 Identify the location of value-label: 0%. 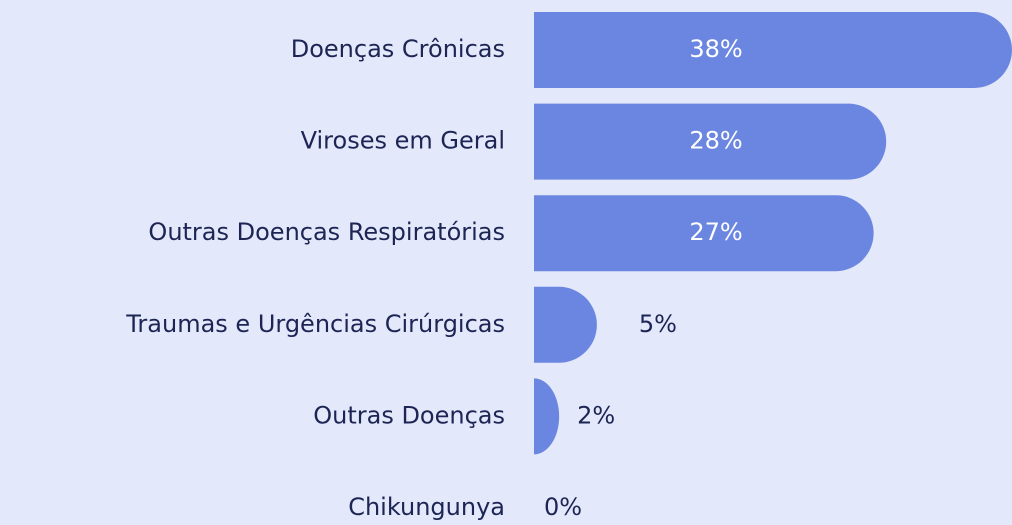
(563, 507).